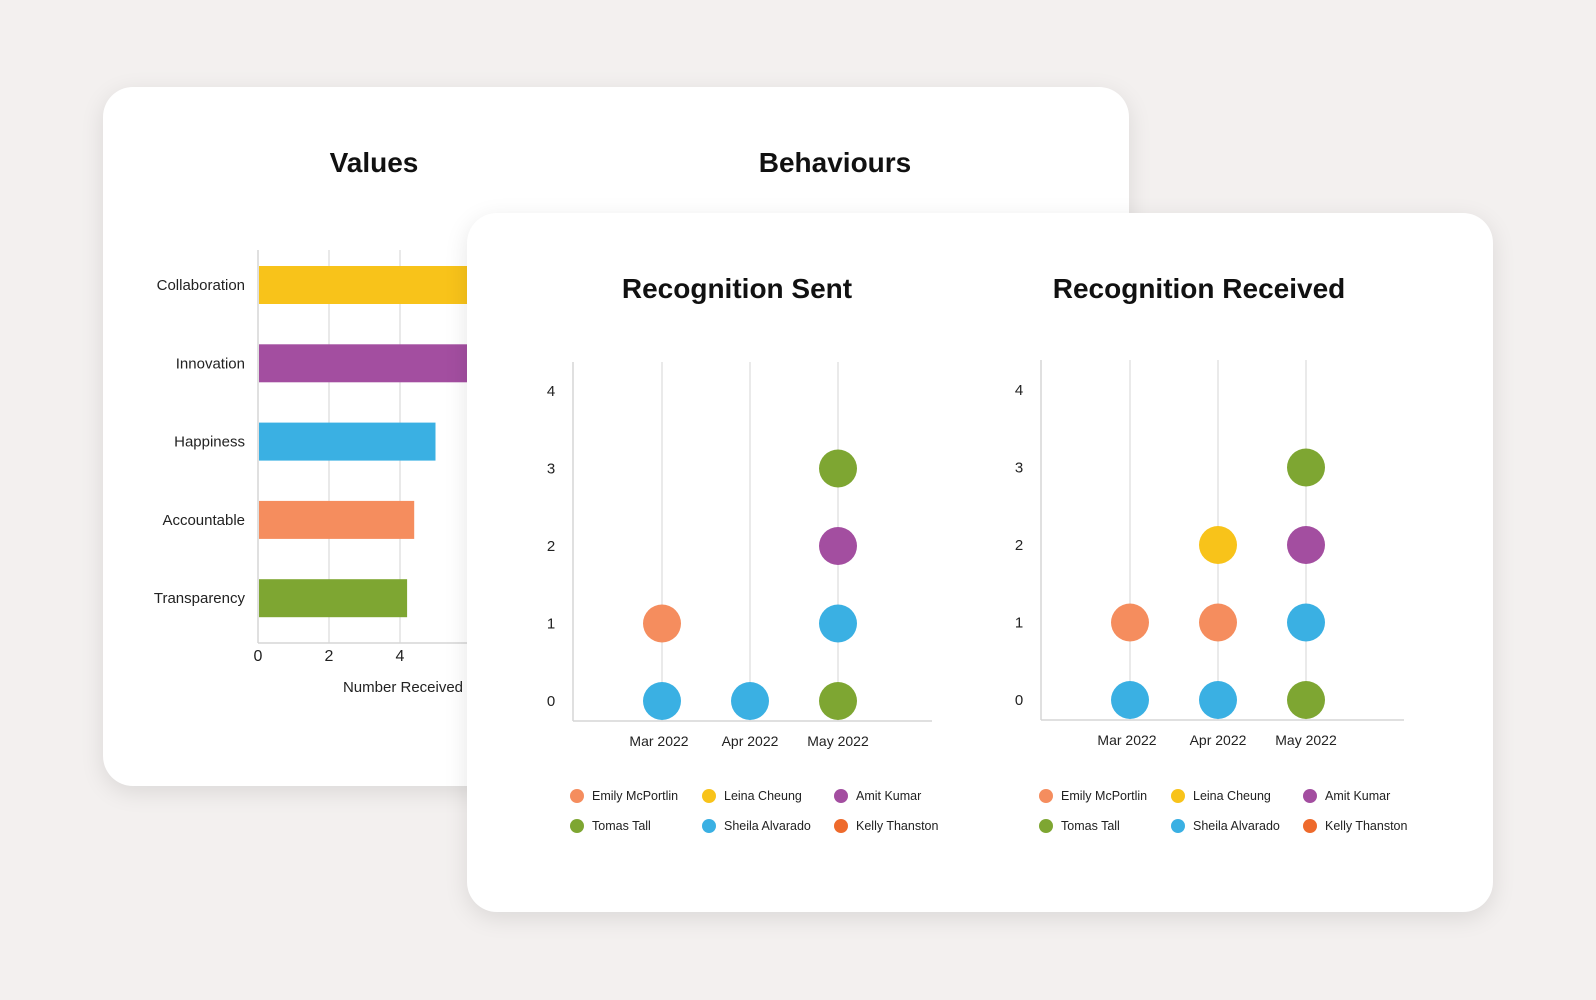 The height and width of the screenshot is (1000, 1596). What do you see at coordinates (258, 656) in the screenshot?
I see `x-tick-label-0: 0` at bounding box center [258, 656].